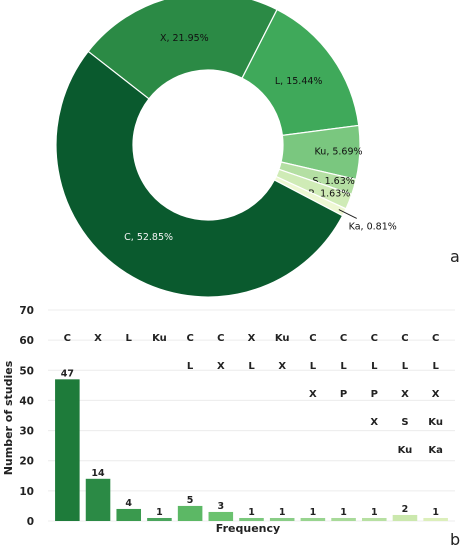 The width and height of the screenshot is (465, 550). I want to click on donut-label-c: C, 52.85%, so click(148, 237).